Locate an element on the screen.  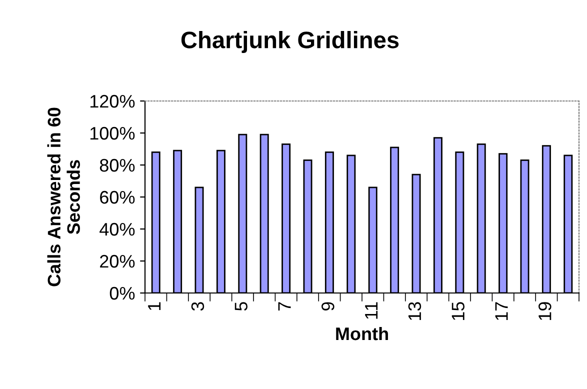
x-tick-label: 9 is located at coordinates (328, 306).